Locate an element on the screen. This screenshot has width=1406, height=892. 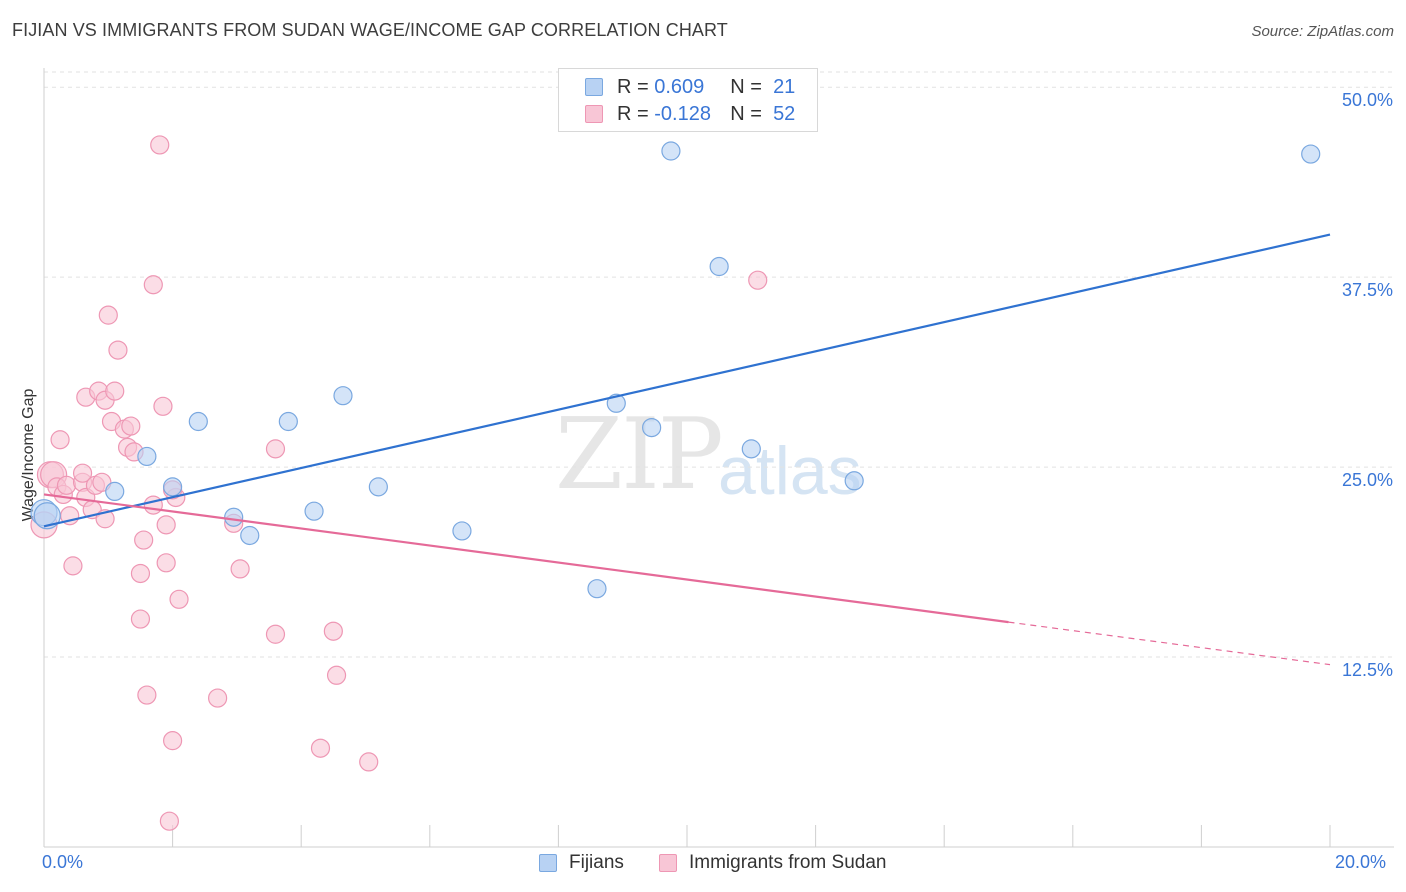
sudan-trend-line is located at coordinates (526, 558).